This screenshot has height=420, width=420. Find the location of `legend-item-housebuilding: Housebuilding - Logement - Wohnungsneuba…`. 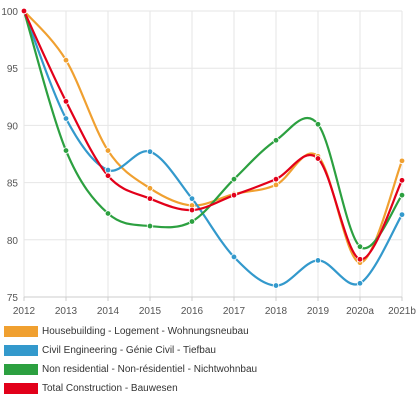

legend-item-housebuilding: Housebuilding - Logement - Wohnungsneuba… is located at coordinates (209, 331).